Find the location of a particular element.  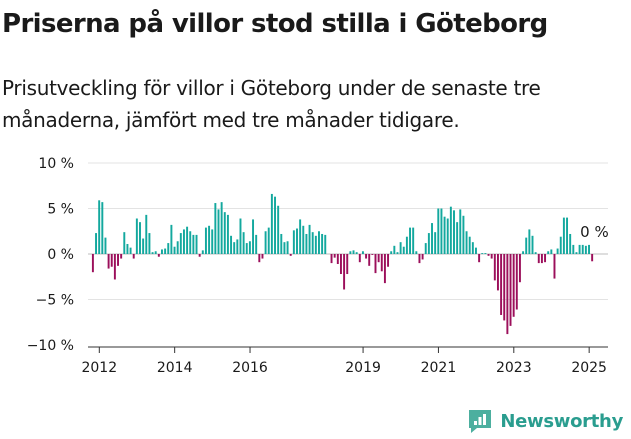

x-tick-label: 2016 is located at coordinates (250, 368).